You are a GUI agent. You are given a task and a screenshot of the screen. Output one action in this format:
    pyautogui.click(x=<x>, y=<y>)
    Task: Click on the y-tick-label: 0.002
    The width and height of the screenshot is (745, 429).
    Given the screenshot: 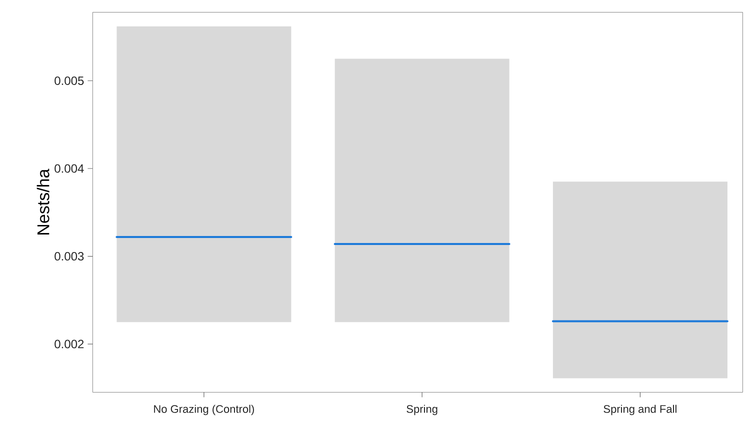 What is the action you would take?
    pyautogui.click(x=69, y=344)
    